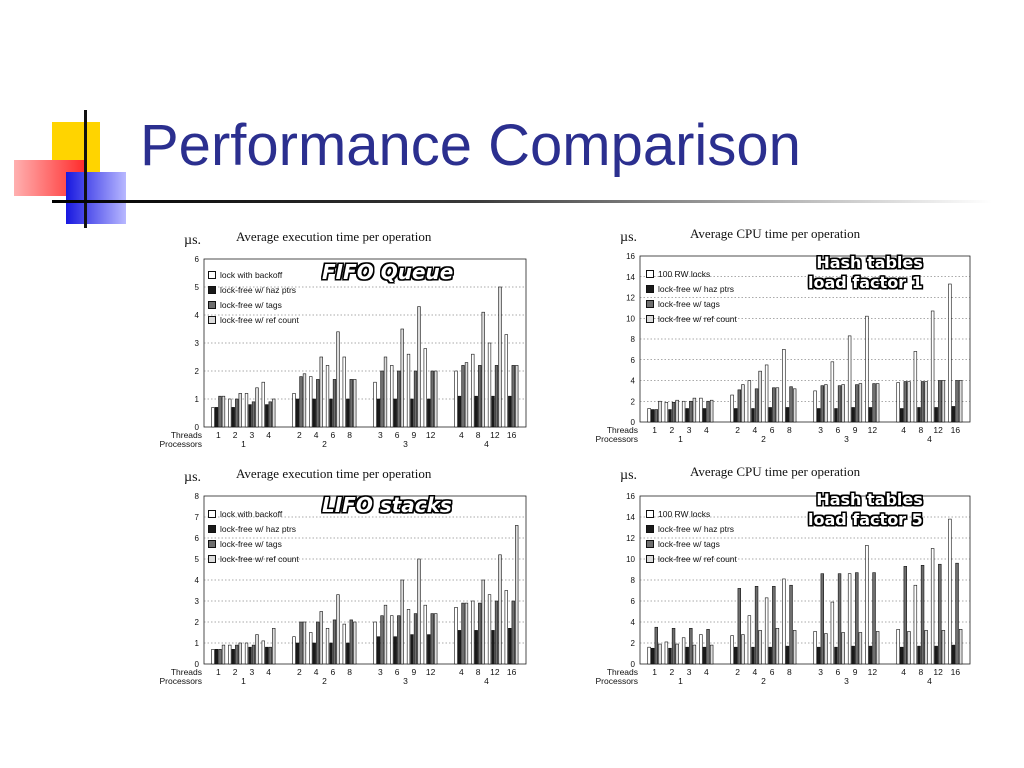 Image resolution: width=1024 pixels, height=768 pixels. What do you see at coordinates (522, 201) in the screenshot?
I see `title-underline` at bounding box center [522, 201].